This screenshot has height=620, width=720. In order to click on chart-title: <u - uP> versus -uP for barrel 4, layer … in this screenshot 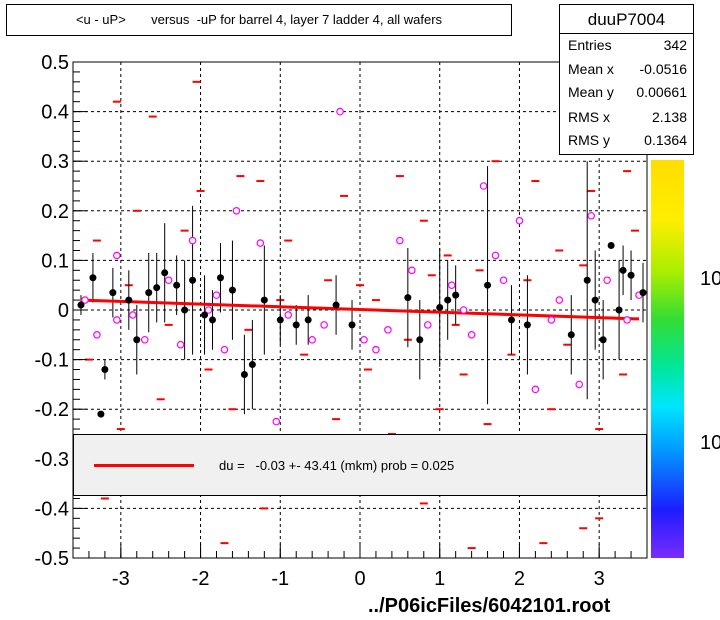, I will do `click(259, 19)`.